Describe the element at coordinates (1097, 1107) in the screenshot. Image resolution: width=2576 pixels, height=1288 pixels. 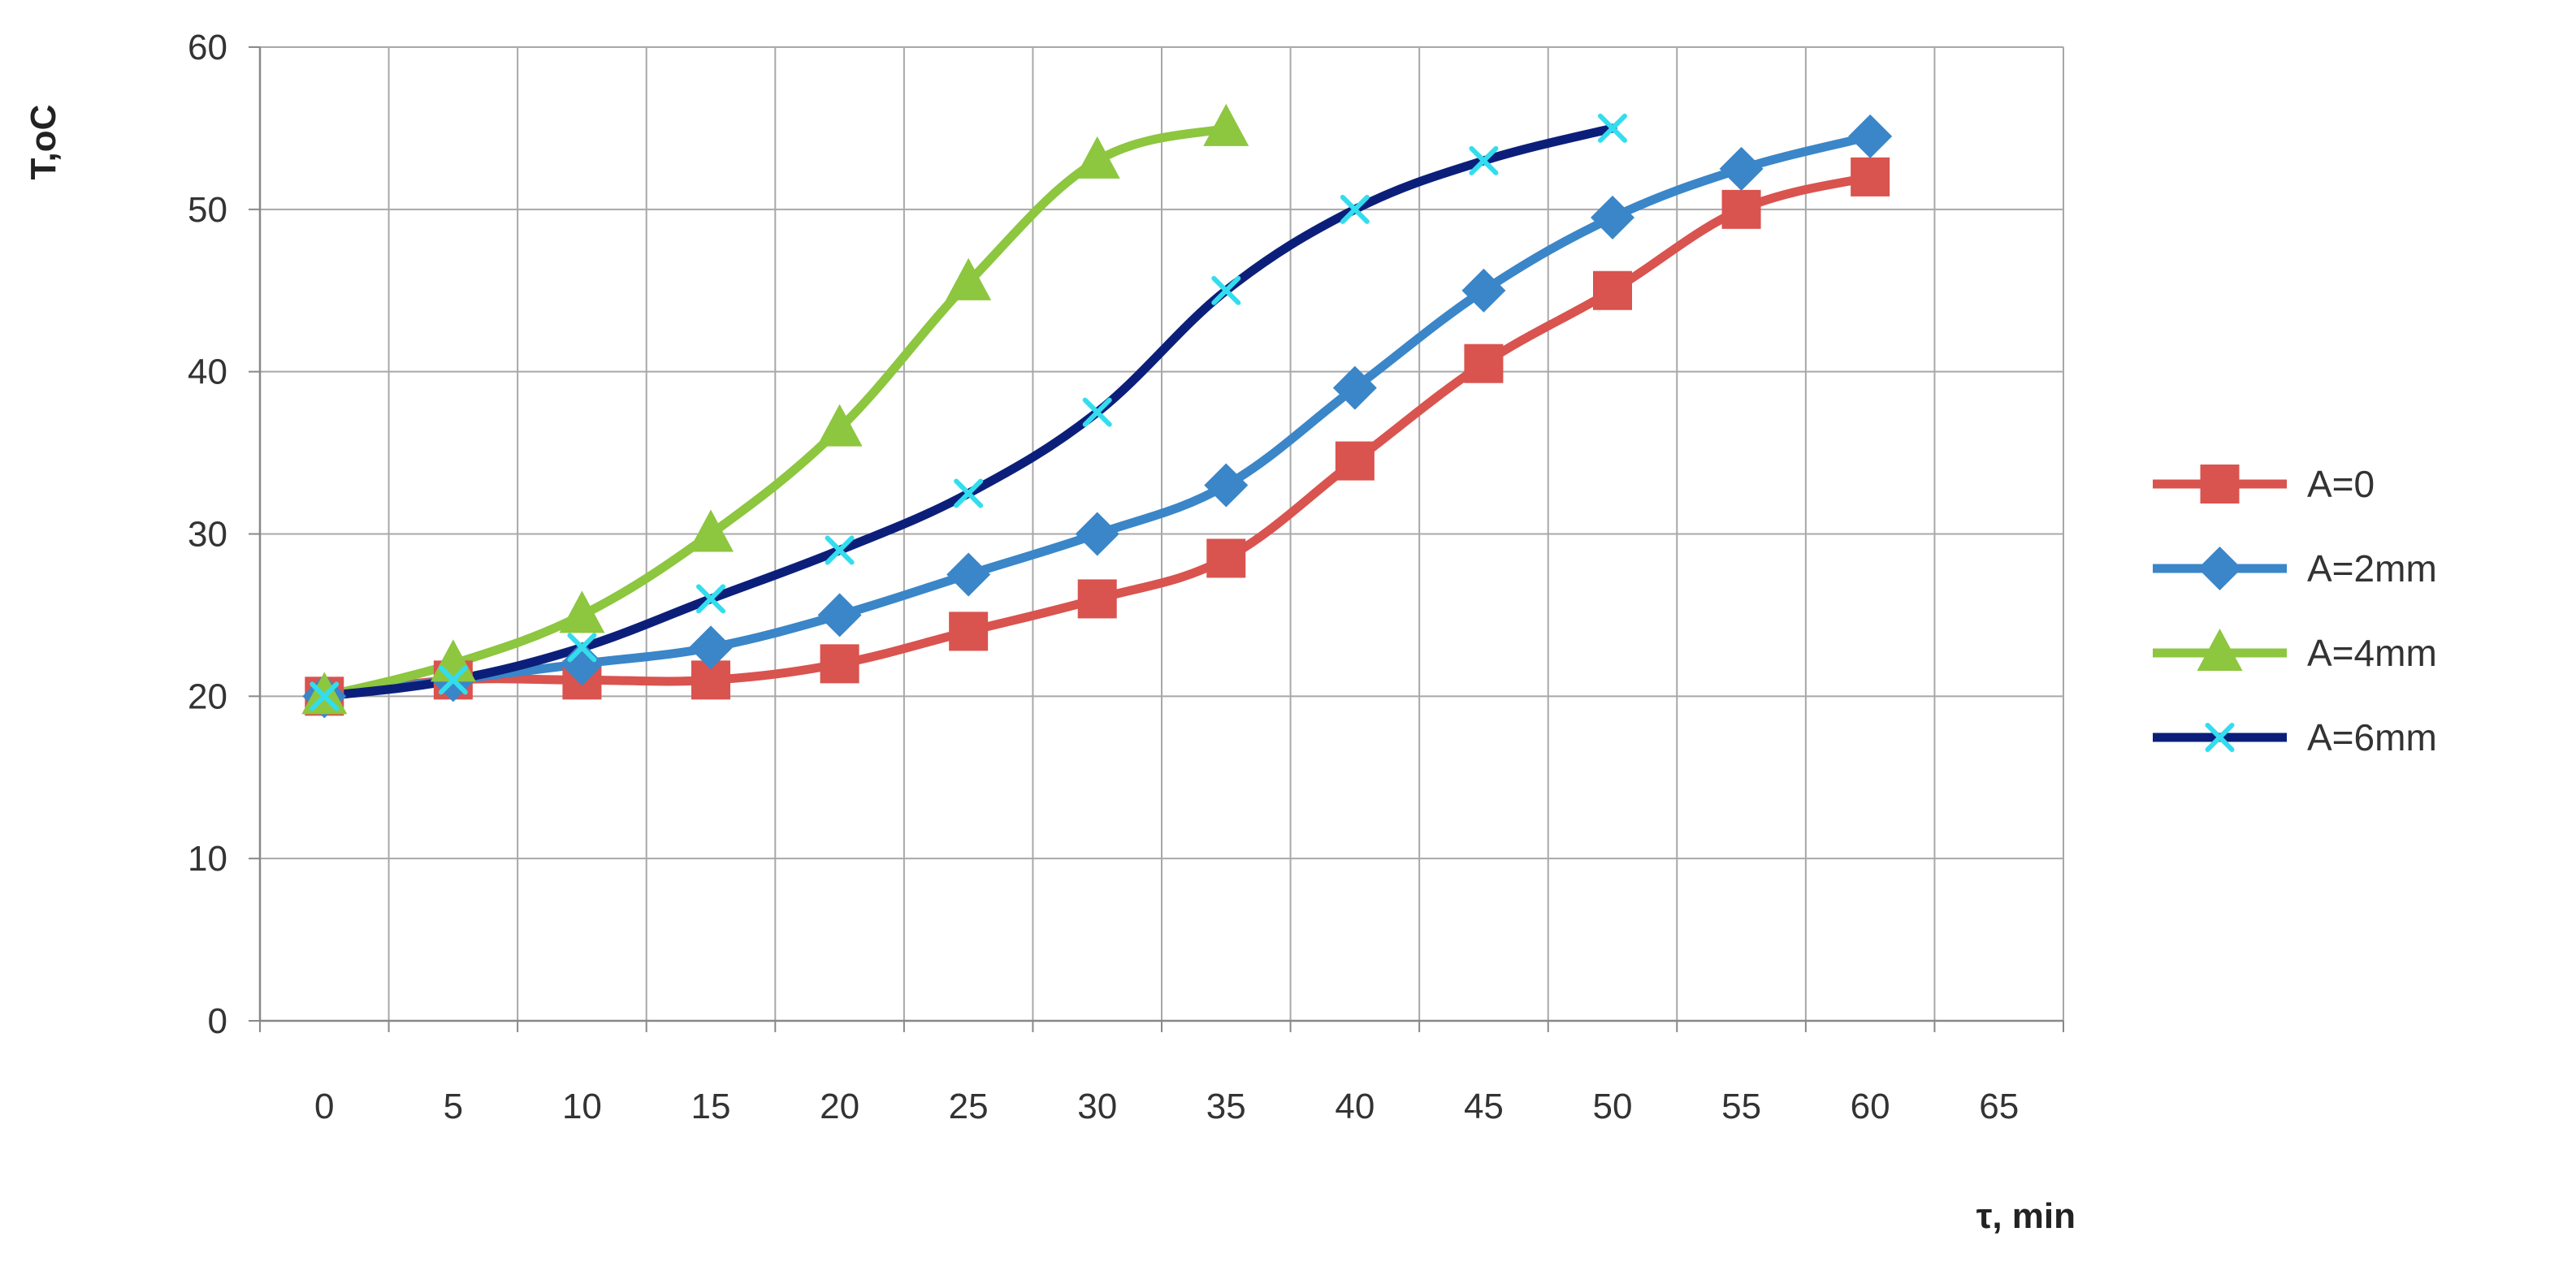
I see `x-tick-label: 30` at that location.